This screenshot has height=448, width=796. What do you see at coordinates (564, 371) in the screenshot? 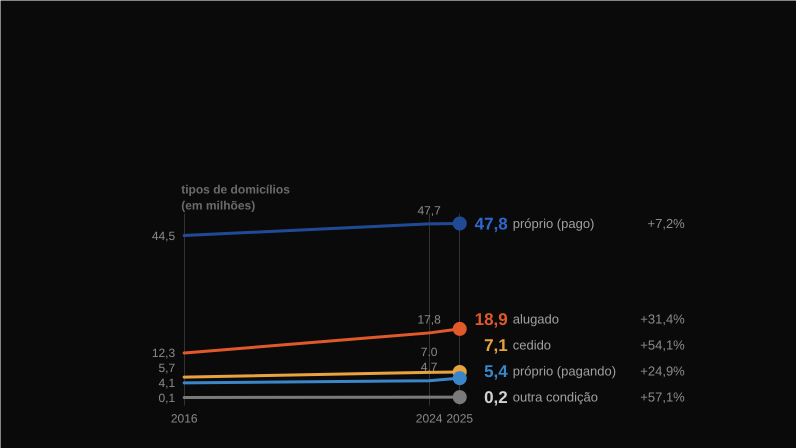
I see `text: próprio (pagando)` at bounding box center [564, 371].